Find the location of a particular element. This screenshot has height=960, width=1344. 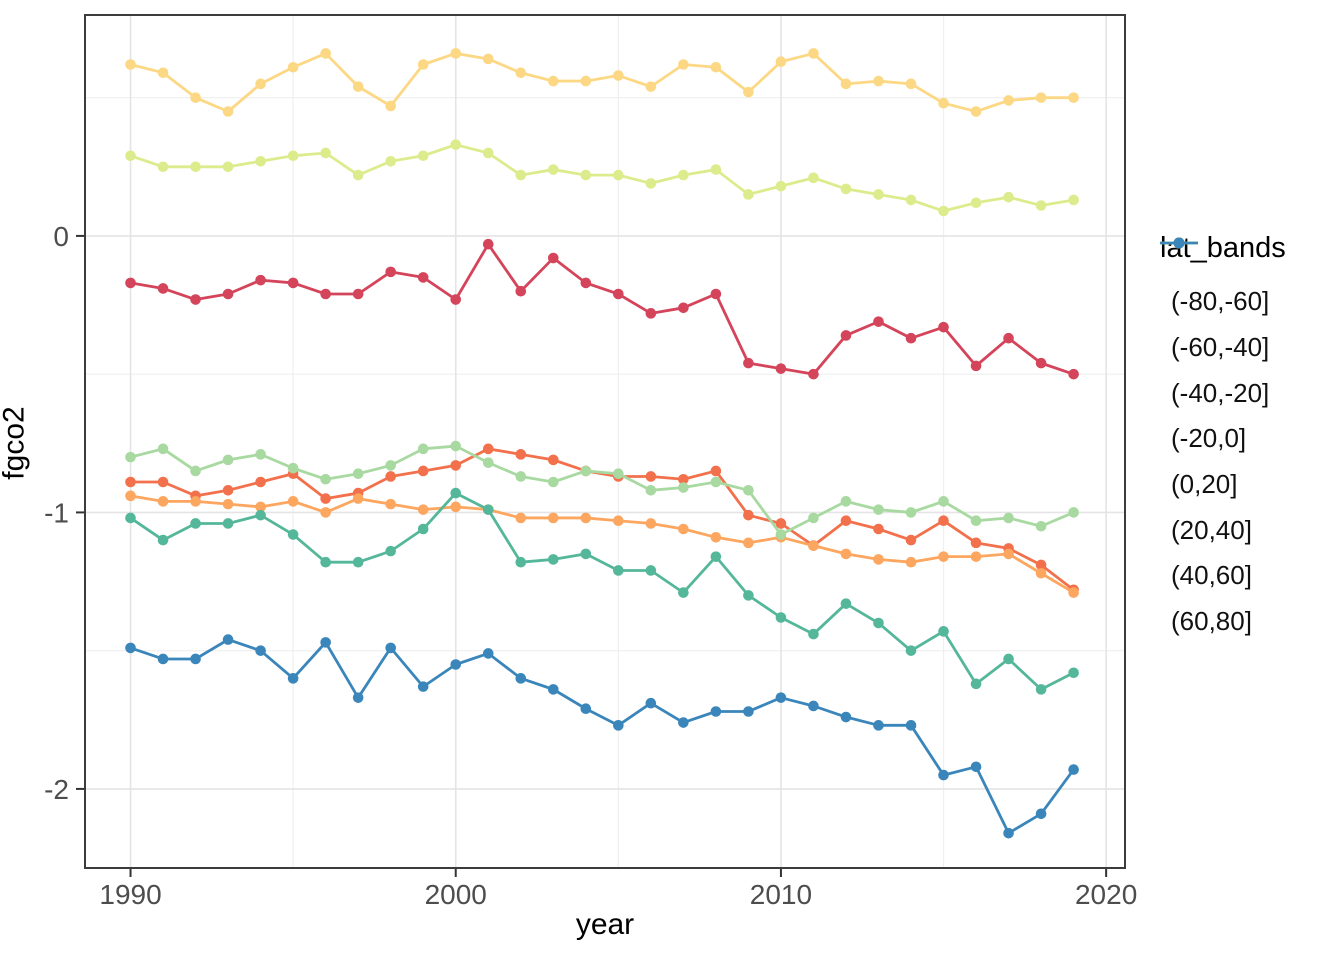

legend-item: (-60,-40] is located at coordinates (1222, 304).